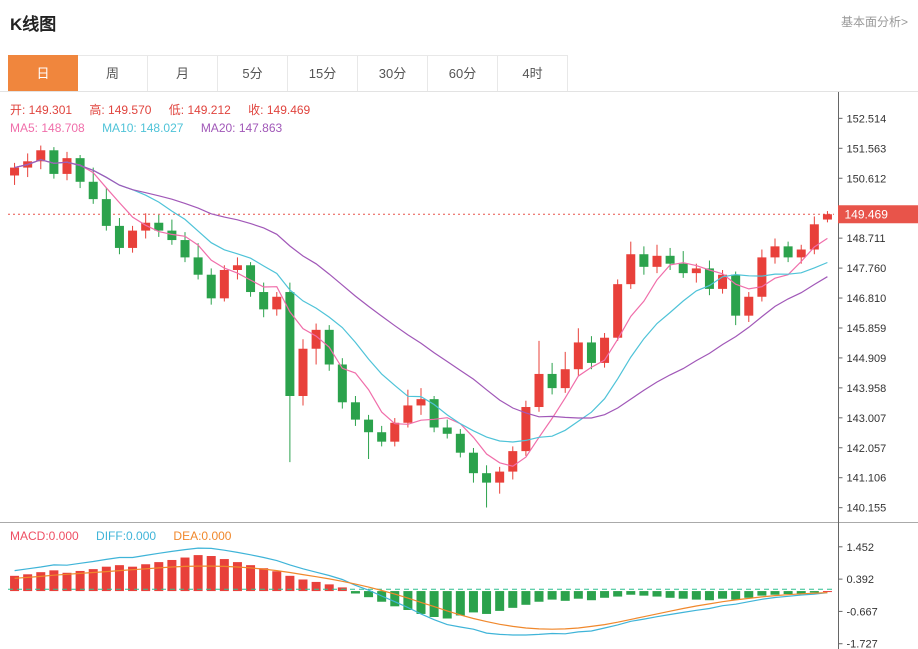 The width and height of the screenshot is (918, 649). Describe the element at coordinates (867, 179) in the screenshot. I see `svg-text: 150.612` at that location.